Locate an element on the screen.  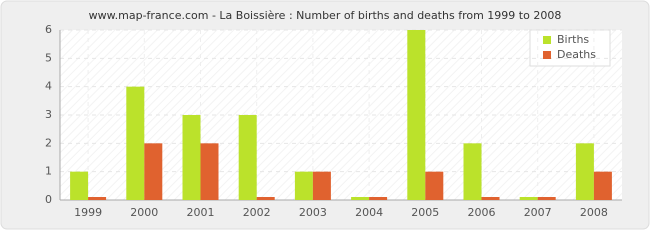
y-tick-label: 4 is located at coordinates (48, 86).